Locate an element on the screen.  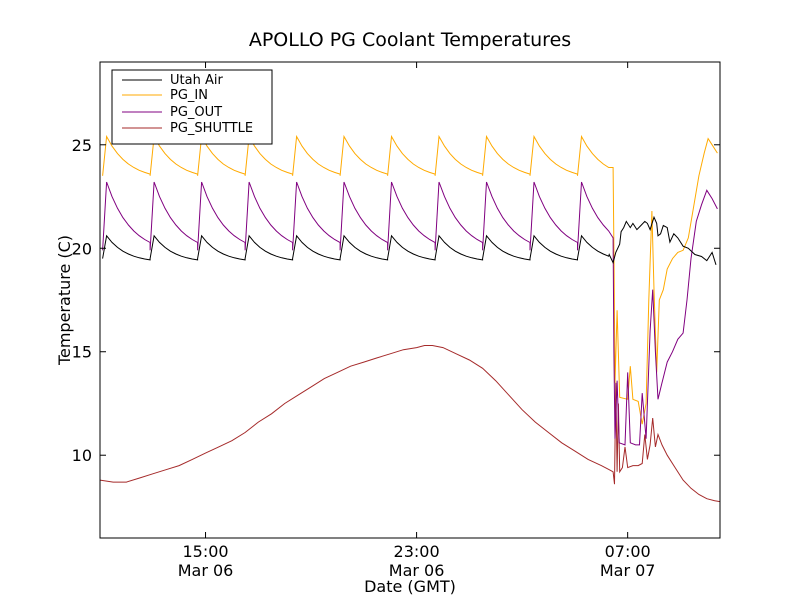
legend-label-pg-out: PG_OUT is located at coordinates (196, 112).